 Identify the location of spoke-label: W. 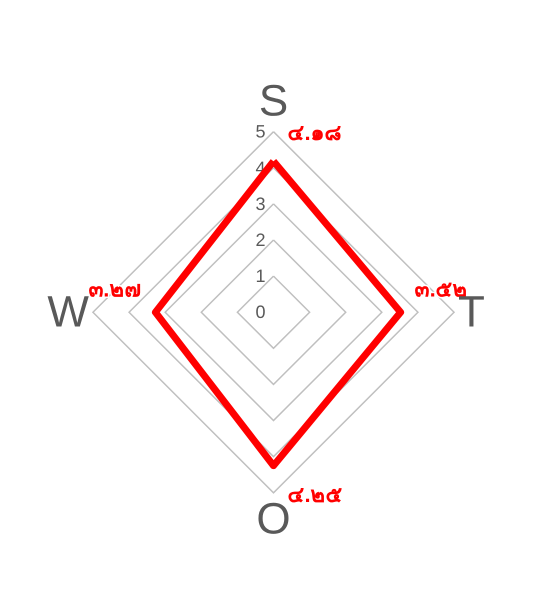
(68, 312).